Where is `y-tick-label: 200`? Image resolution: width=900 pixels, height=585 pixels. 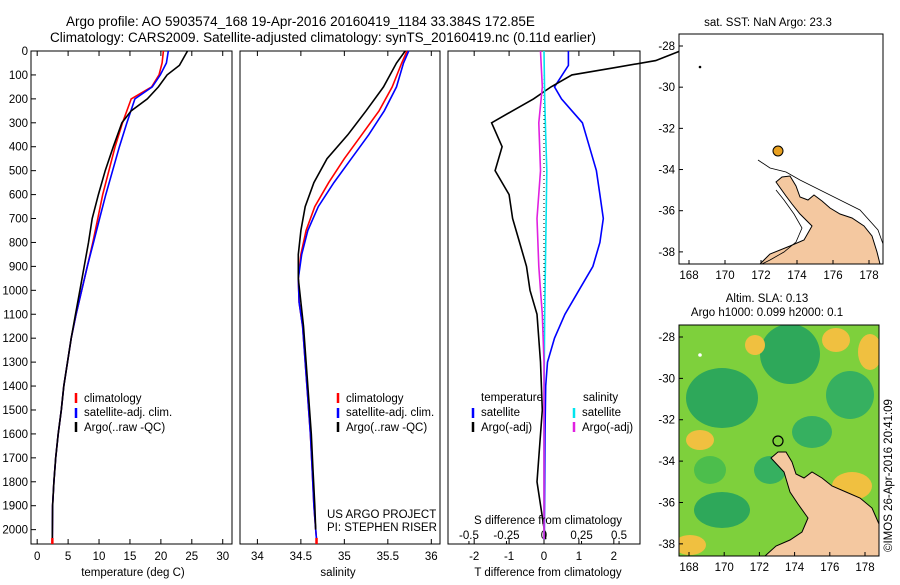
y-tick-label: 200 is located at coordinates (18, 100).